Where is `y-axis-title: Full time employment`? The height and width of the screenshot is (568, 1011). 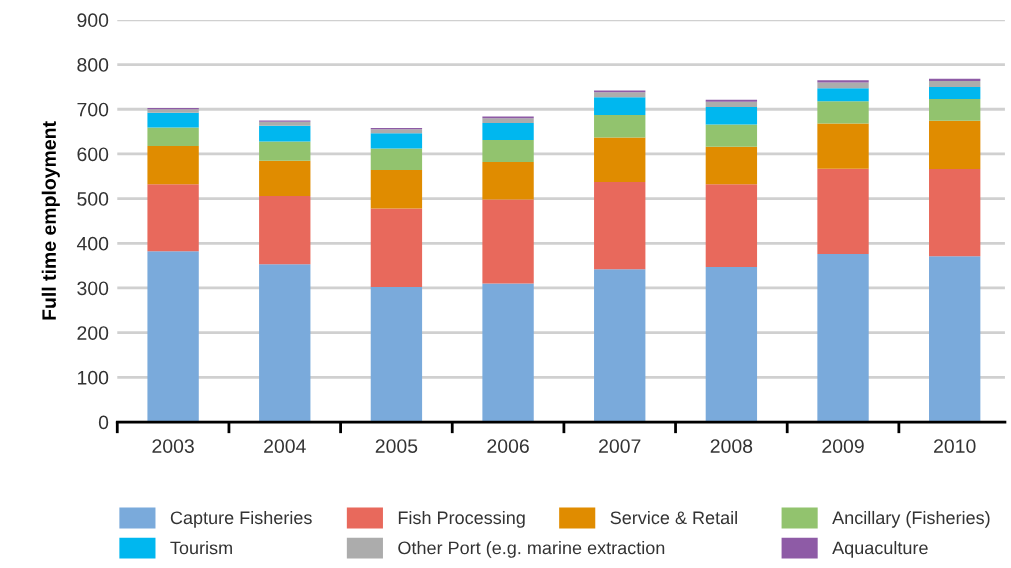
y-axis-title: Full time employment is located at coordinates (50, 220).